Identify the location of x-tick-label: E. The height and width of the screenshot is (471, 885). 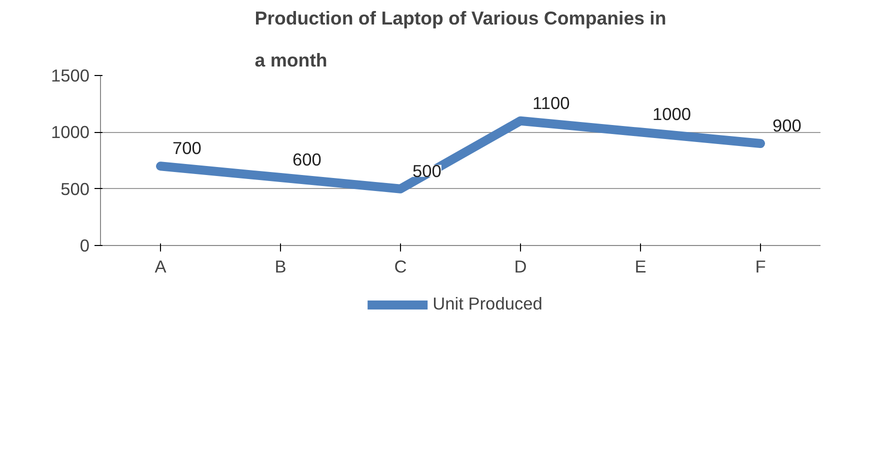
(640, 266).